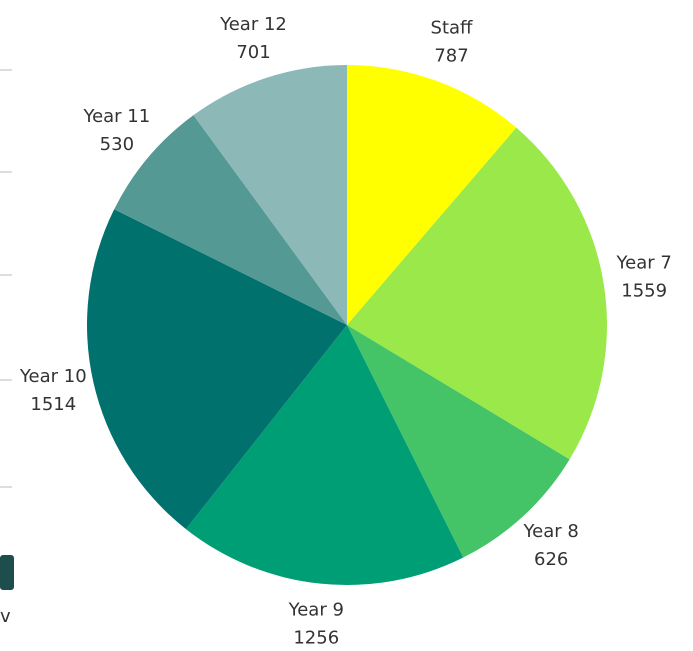 The width and height of the screenshot is (693, 651). I want to click on slice-label: Year 7, so click(644, 262).